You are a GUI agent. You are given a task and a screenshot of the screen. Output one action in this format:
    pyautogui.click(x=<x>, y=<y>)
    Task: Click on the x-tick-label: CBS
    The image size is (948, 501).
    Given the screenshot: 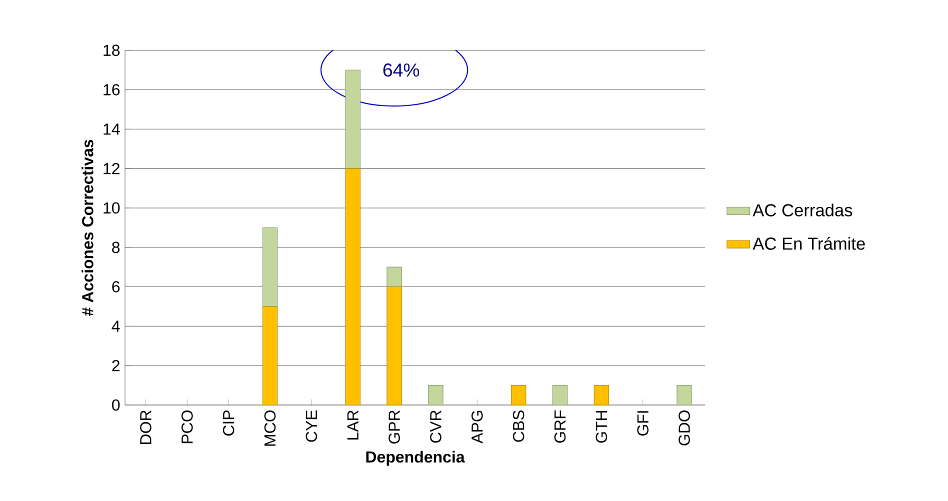 What is the action you would take?
    pyautogui.click(x=518, y=426)
    